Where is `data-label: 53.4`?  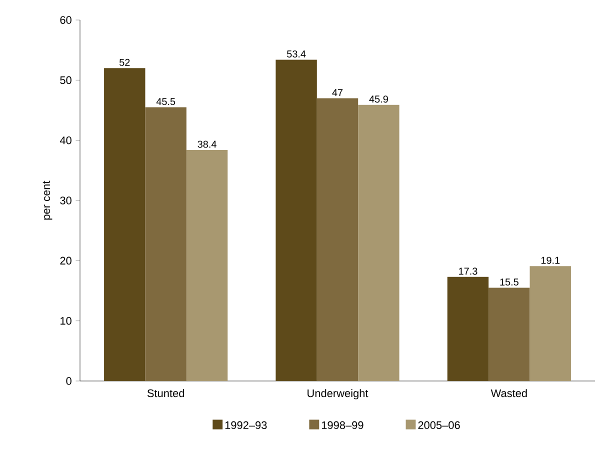 data-label: 53.4 is located at coordinates (296, 54).